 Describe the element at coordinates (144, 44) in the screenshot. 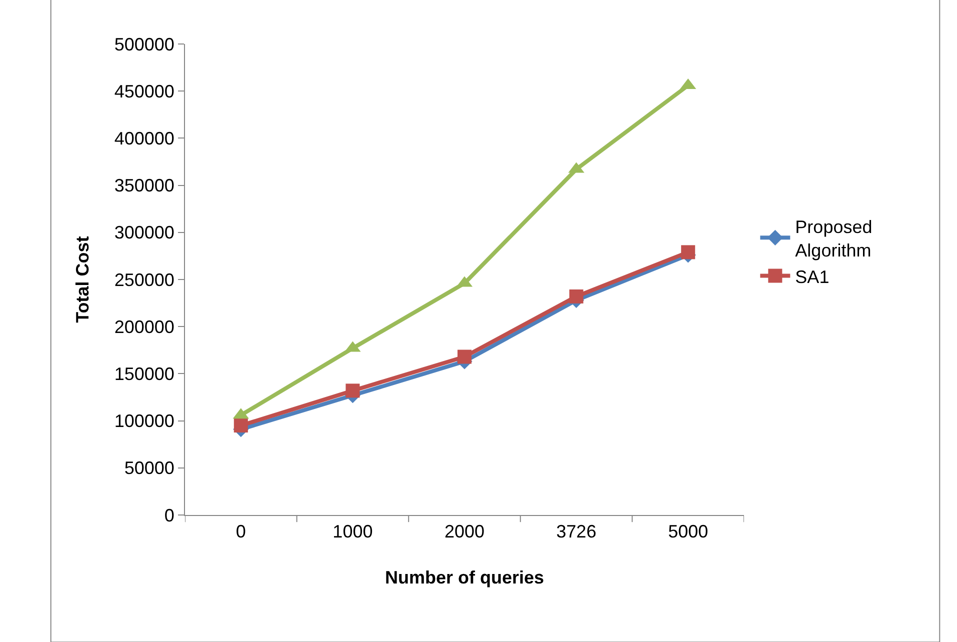

I see `y-tick-label: 500000` at that location.